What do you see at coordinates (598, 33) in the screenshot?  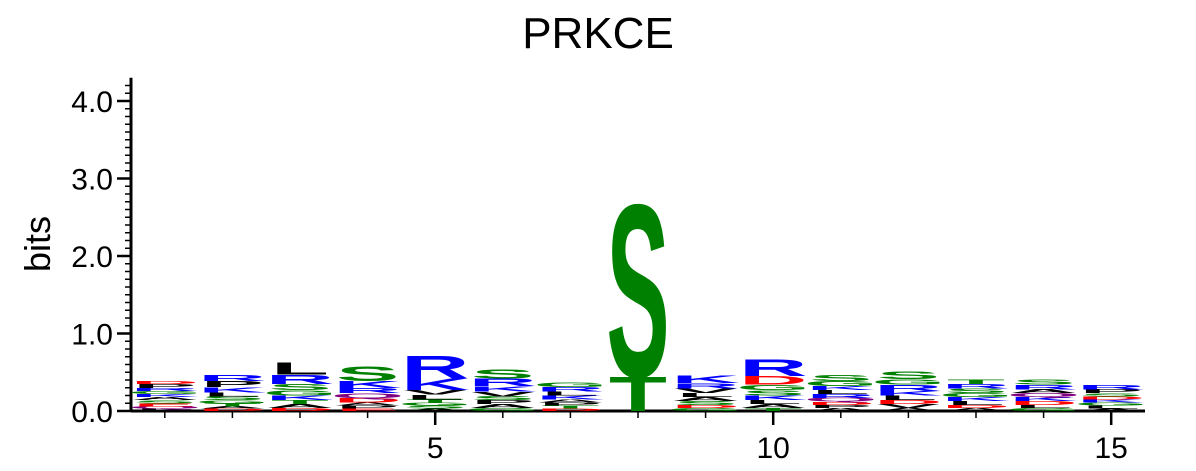 I see `chart-title: PRKCE` at bounding box center [598, 33].